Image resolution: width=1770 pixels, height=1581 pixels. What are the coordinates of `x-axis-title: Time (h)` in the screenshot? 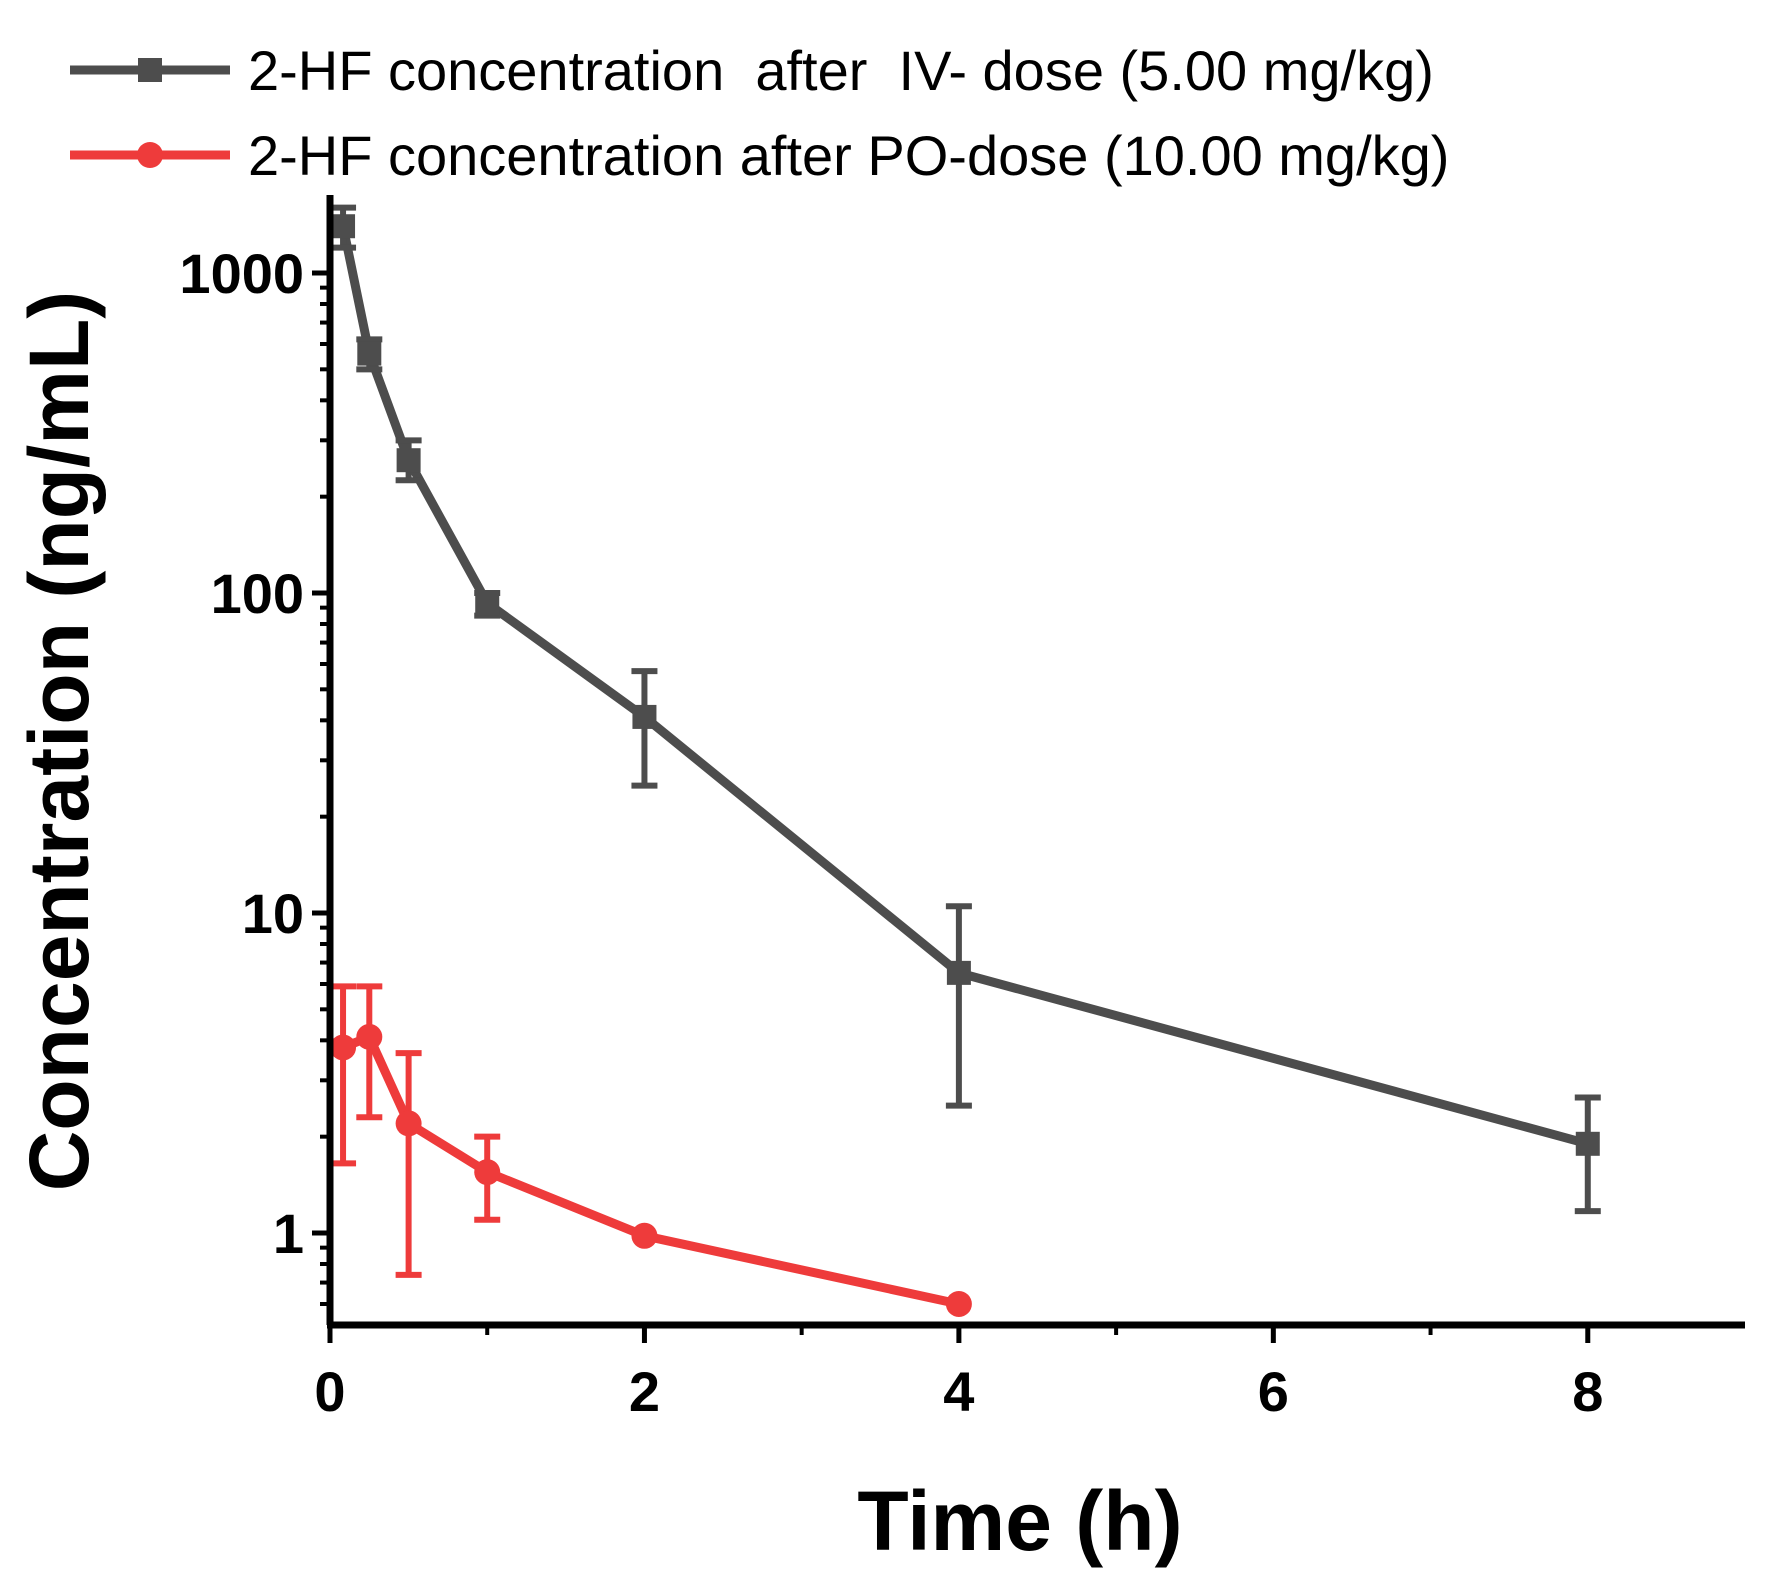 It's located at (1019, 1521).